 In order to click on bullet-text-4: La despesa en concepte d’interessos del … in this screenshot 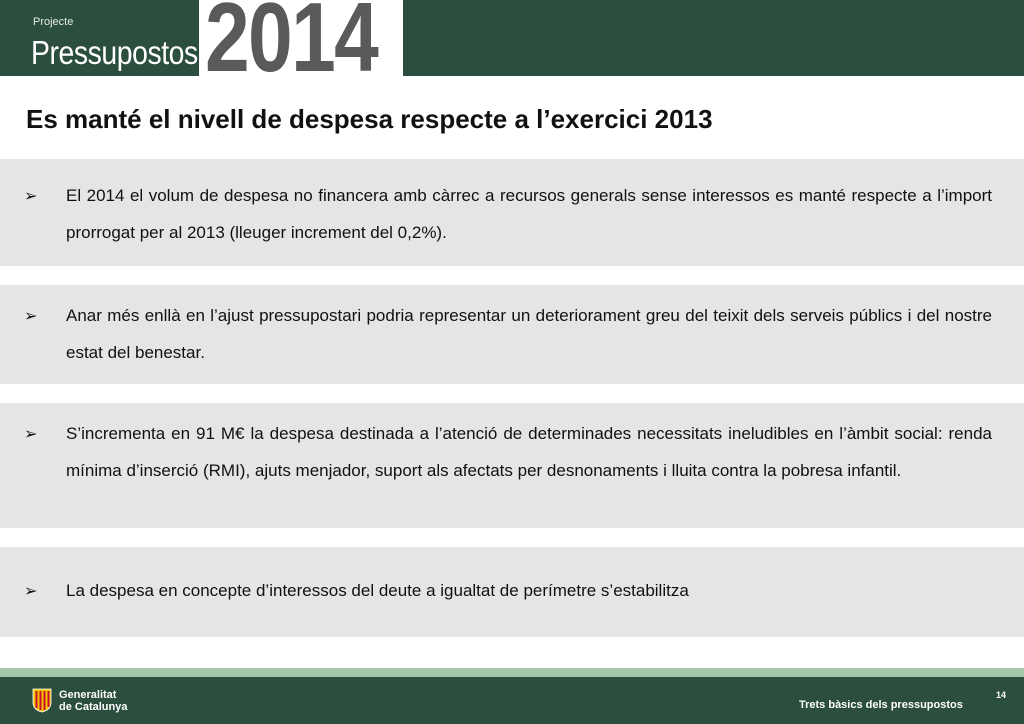, I will do `click(377, 590)`.